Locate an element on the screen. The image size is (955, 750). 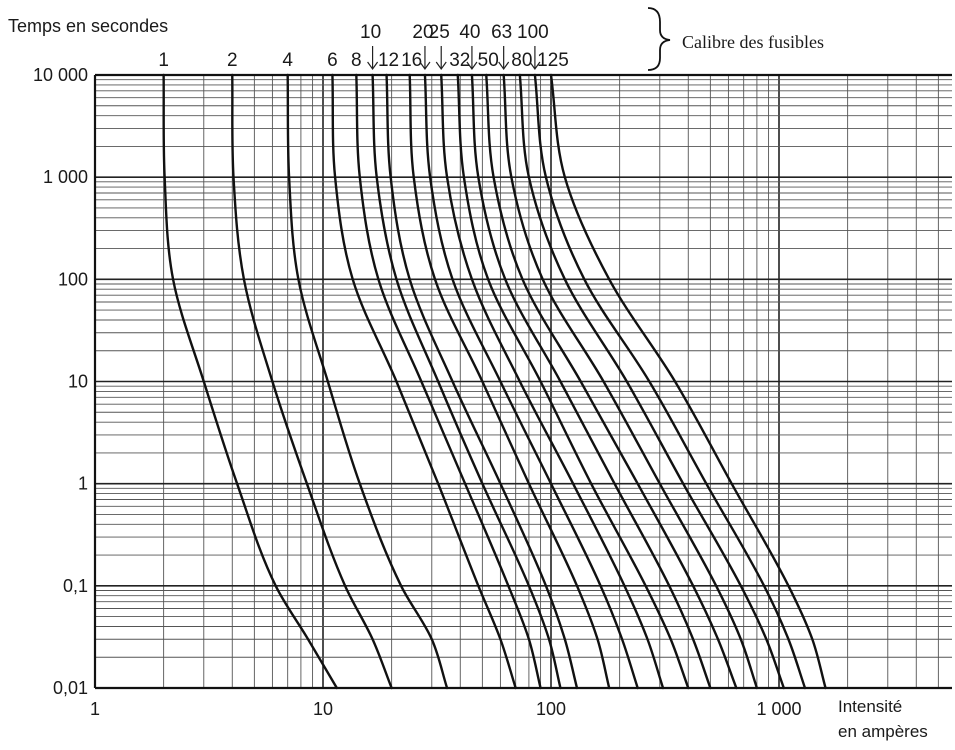
y-tick-label: 0,1 is located at coordinates (75, 586).